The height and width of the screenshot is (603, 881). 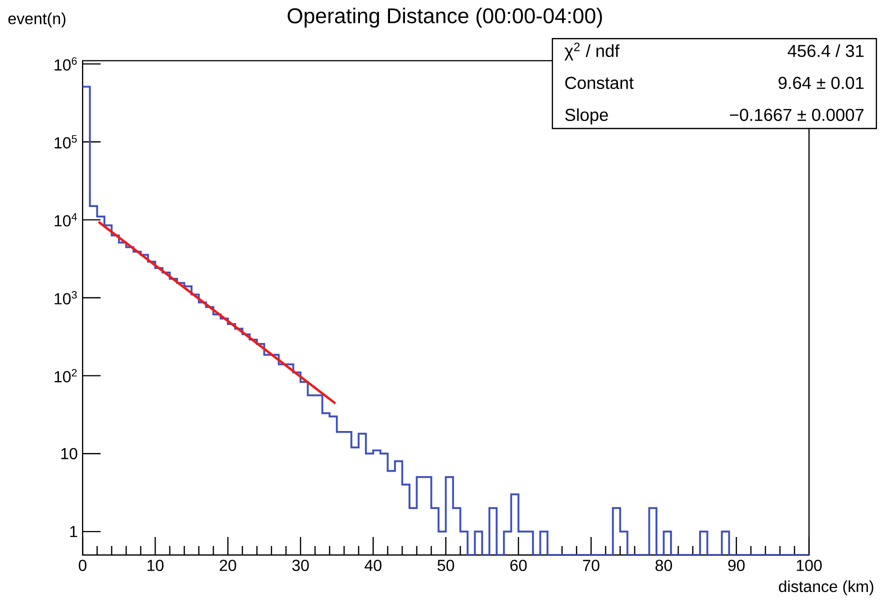 What do you see at coordinates (592, 51) in the screenshot?
I see `text: χ$^{2}$ / ndf` at bounding box center [592, 51].